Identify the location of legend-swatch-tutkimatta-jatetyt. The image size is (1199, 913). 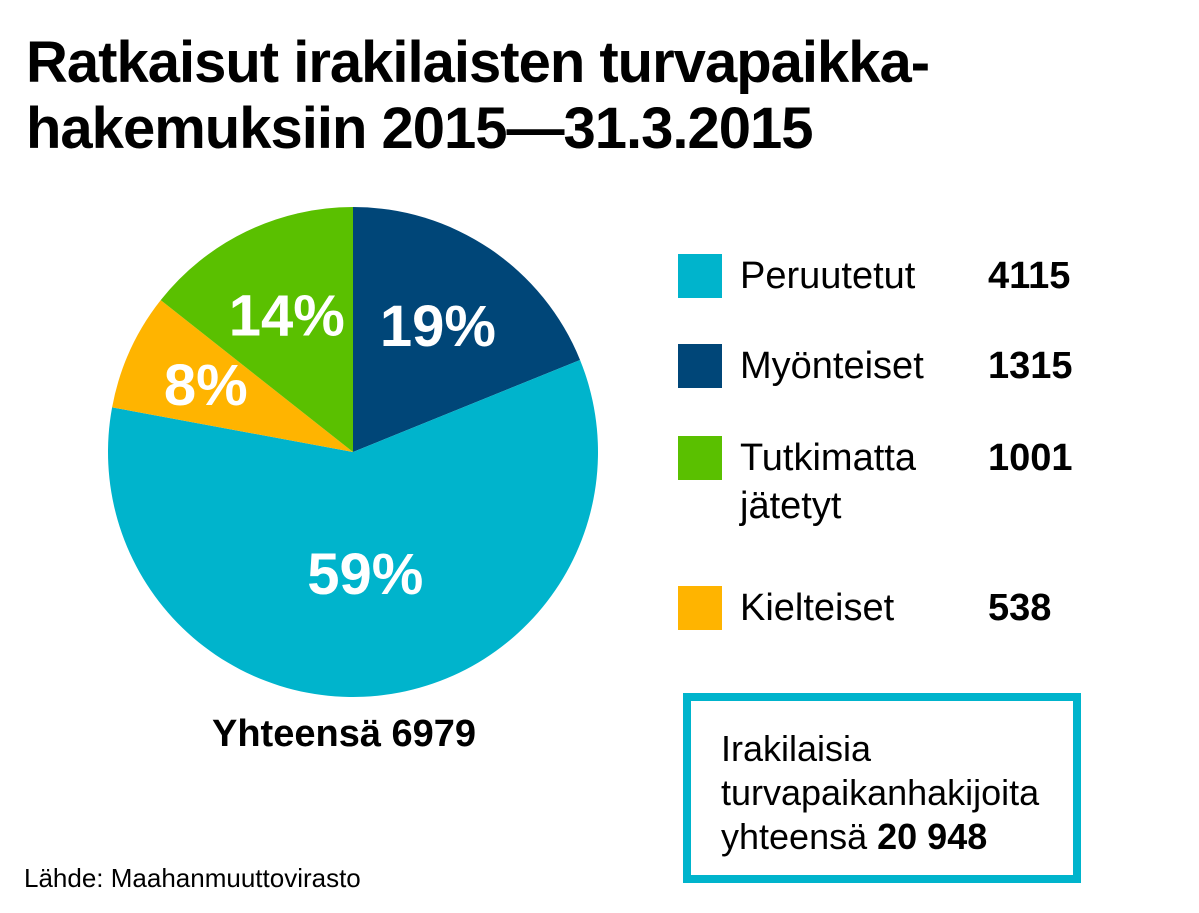
(700, 458).